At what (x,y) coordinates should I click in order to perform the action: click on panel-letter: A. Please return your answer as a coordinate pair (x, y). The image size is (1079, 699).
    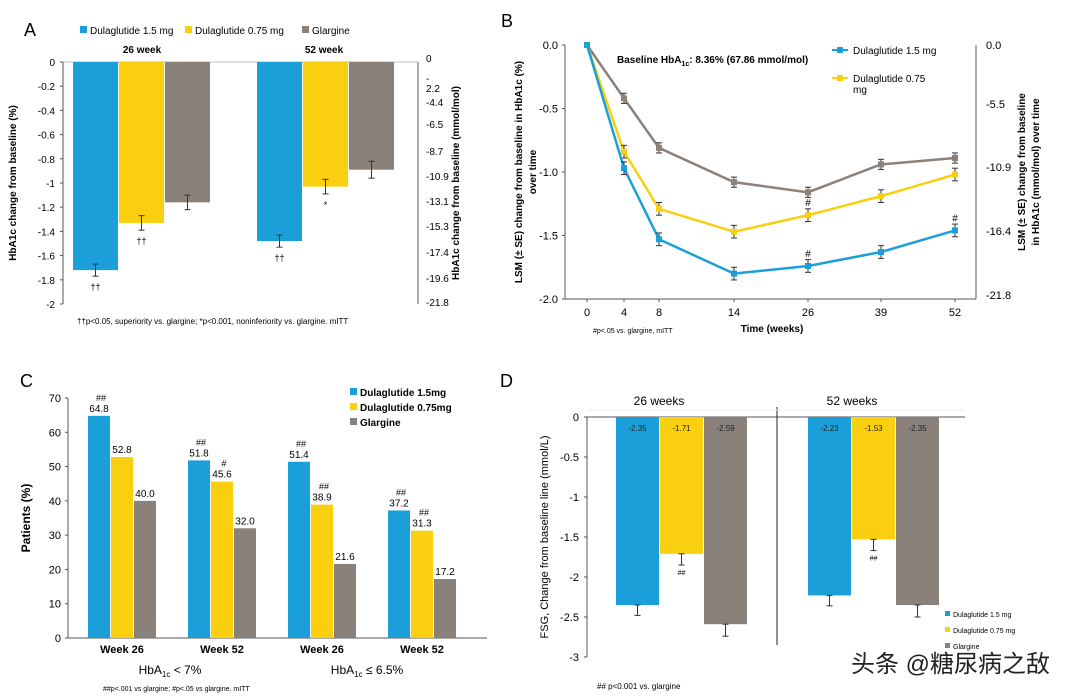
    Looking at the image, I should click on (30, 30).